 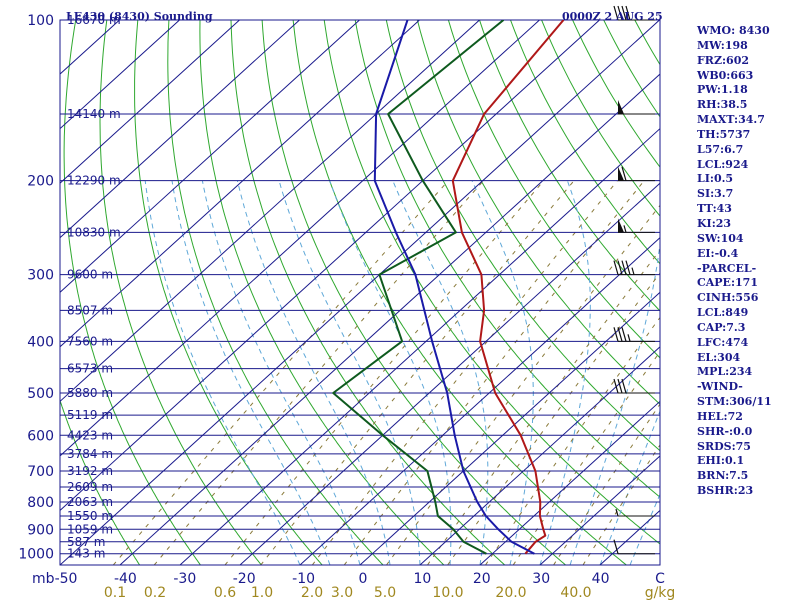 What do you see at coordinates (125, 579) in the screenshot?
I see `temperature-tick-label: -40` at bounding box center [125, 579].